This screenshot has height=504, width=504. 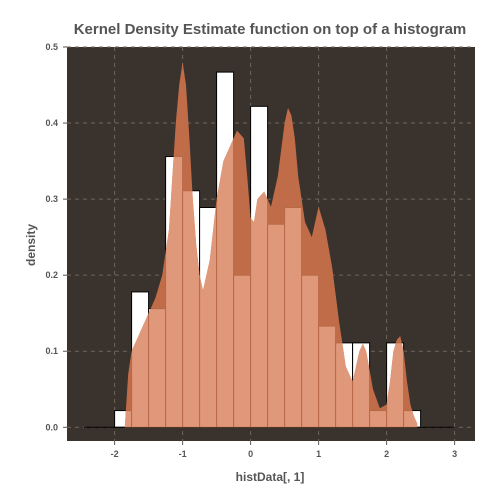 What do you see at coordinates (284, 450) in the screenshot?
I see `x-axis-ticks: -2 -1 0 1 2 3` at bounding box center [284, 450].